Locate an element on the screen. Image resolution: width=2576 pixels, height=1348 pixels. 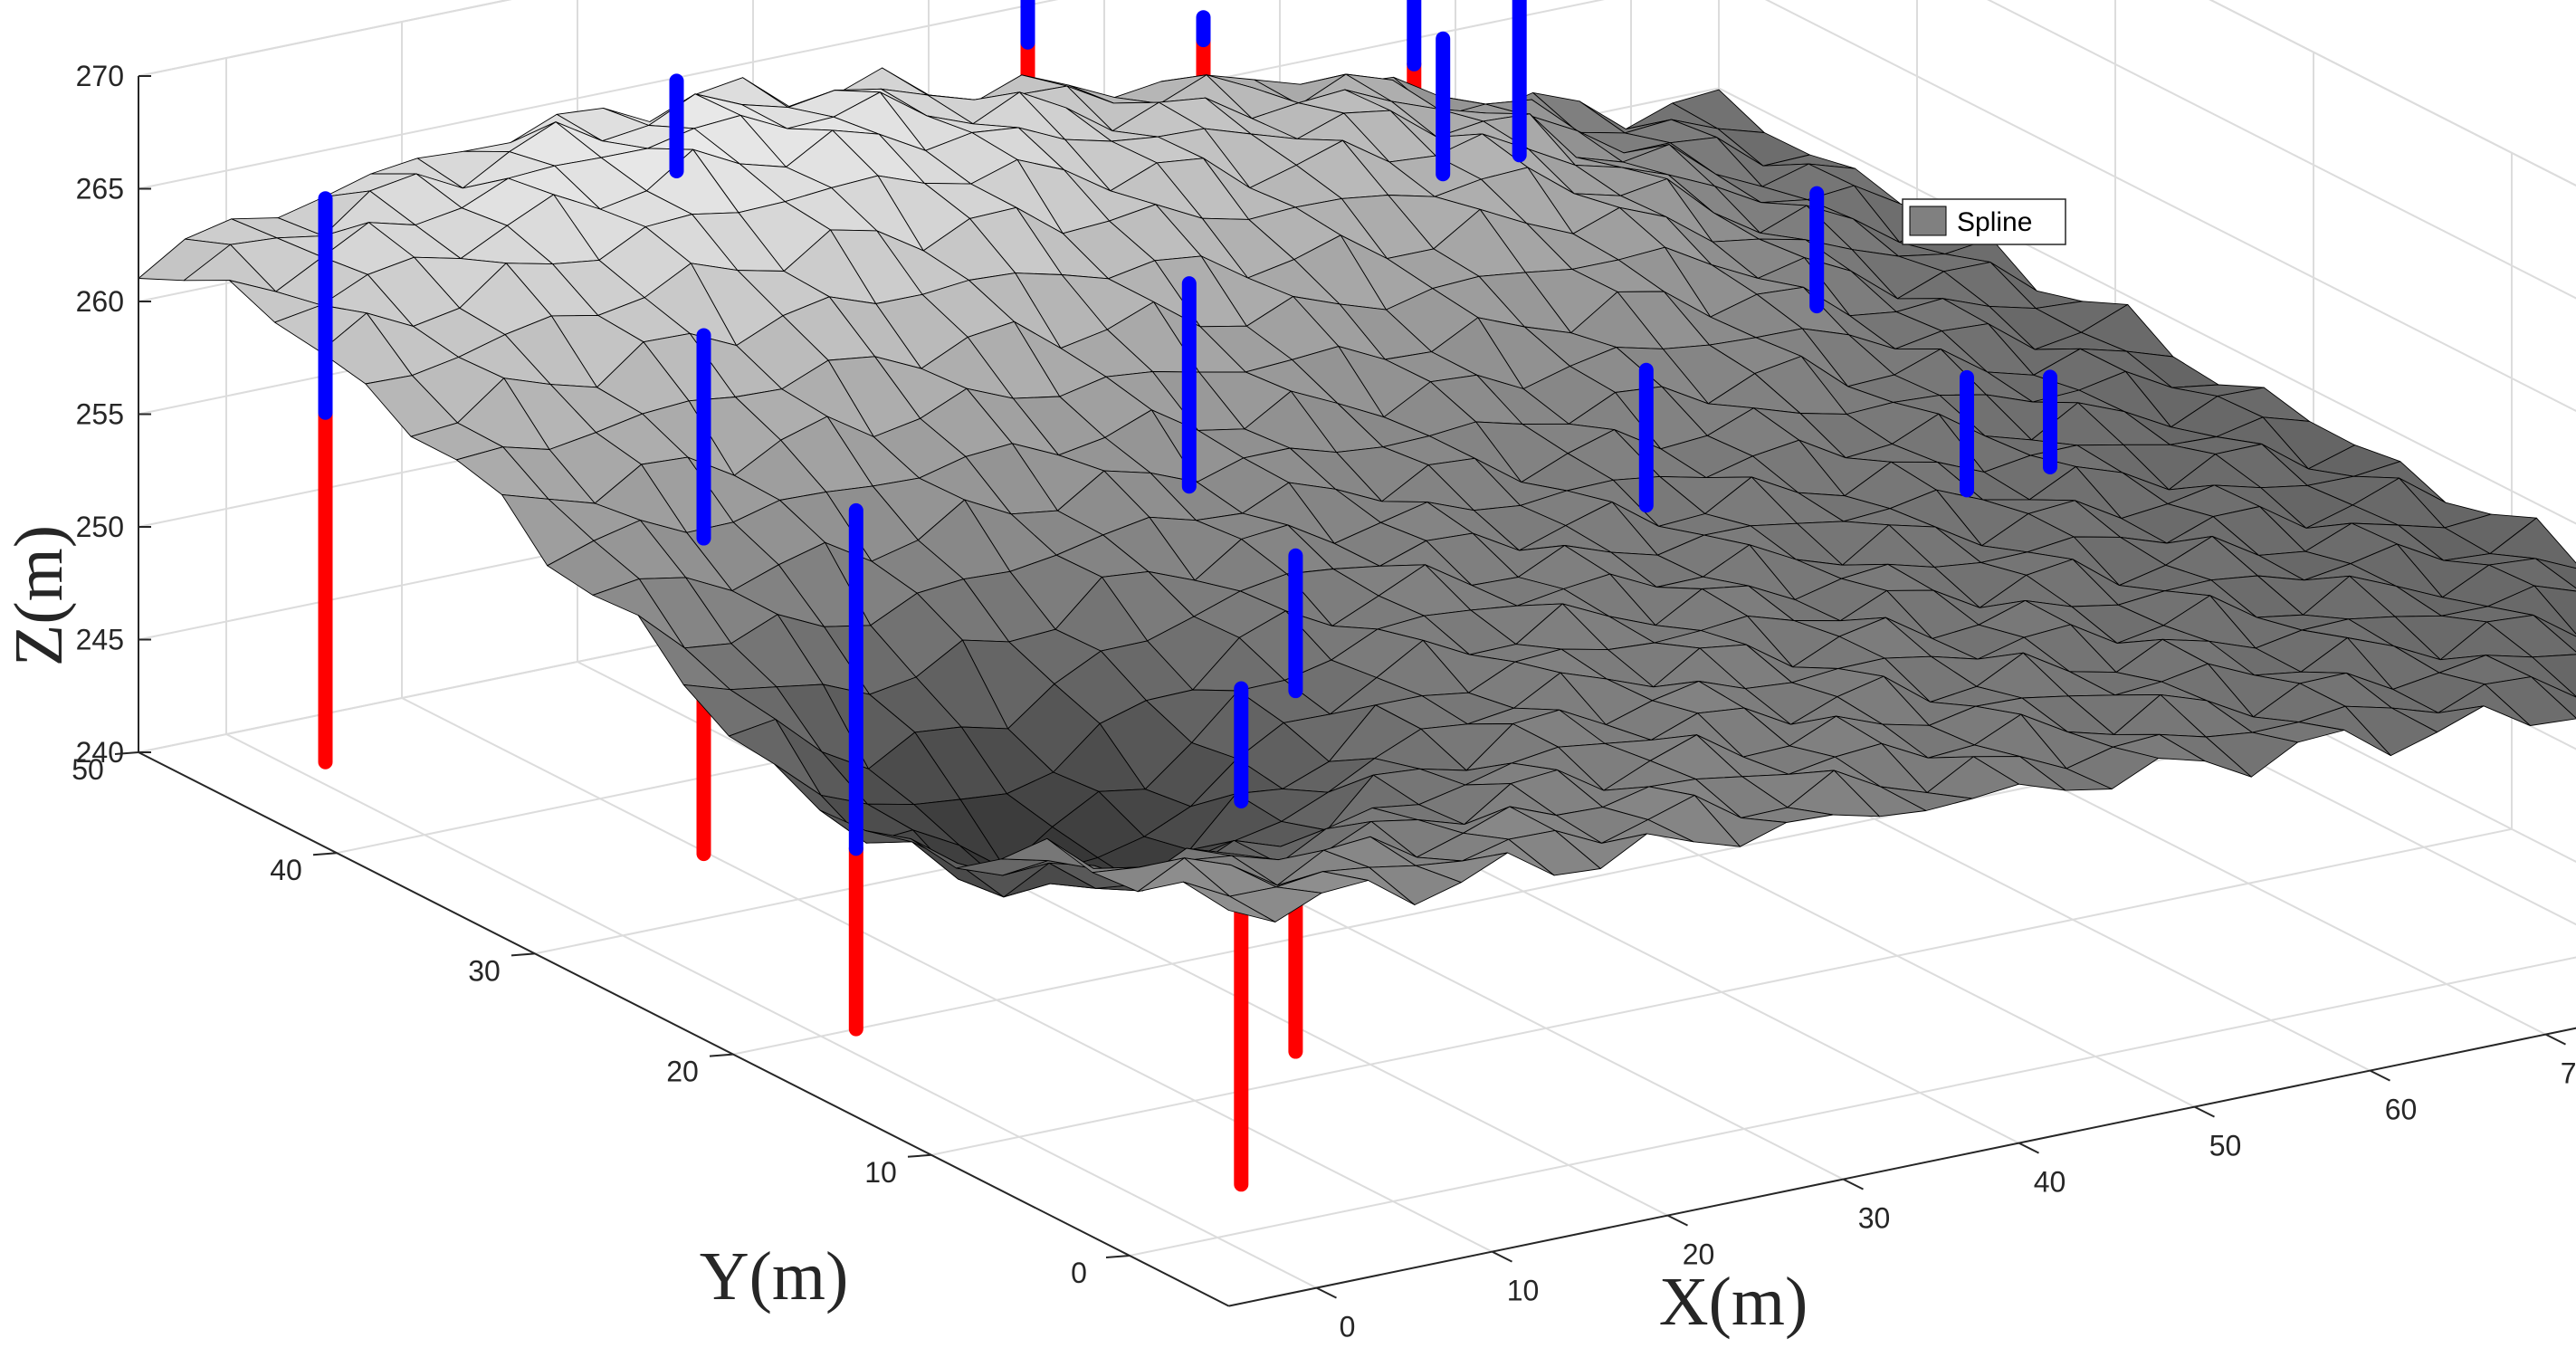
y-tick-label: 50 is located at coordinates (88, 769).